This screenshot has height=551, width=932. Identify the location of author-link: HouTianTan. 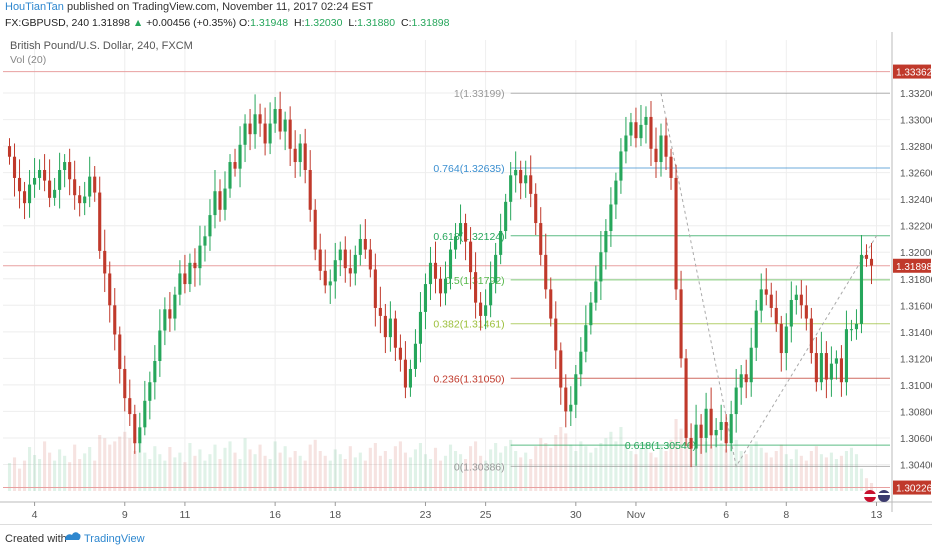
(34, 7).